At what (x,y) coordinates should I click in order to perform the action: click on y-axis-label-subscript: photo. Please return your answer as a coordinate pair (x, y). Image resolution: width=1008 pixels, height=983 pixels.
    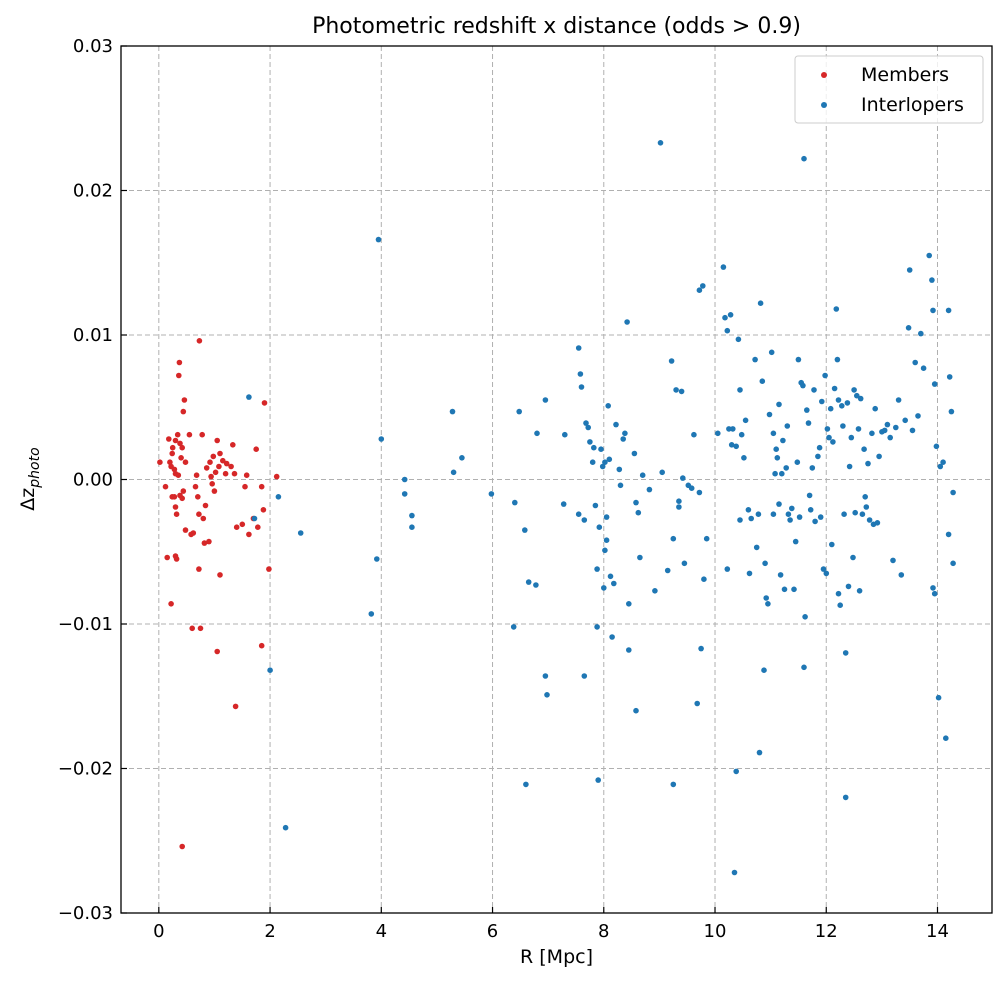
    Looking at the image, I should click on (35, 467).